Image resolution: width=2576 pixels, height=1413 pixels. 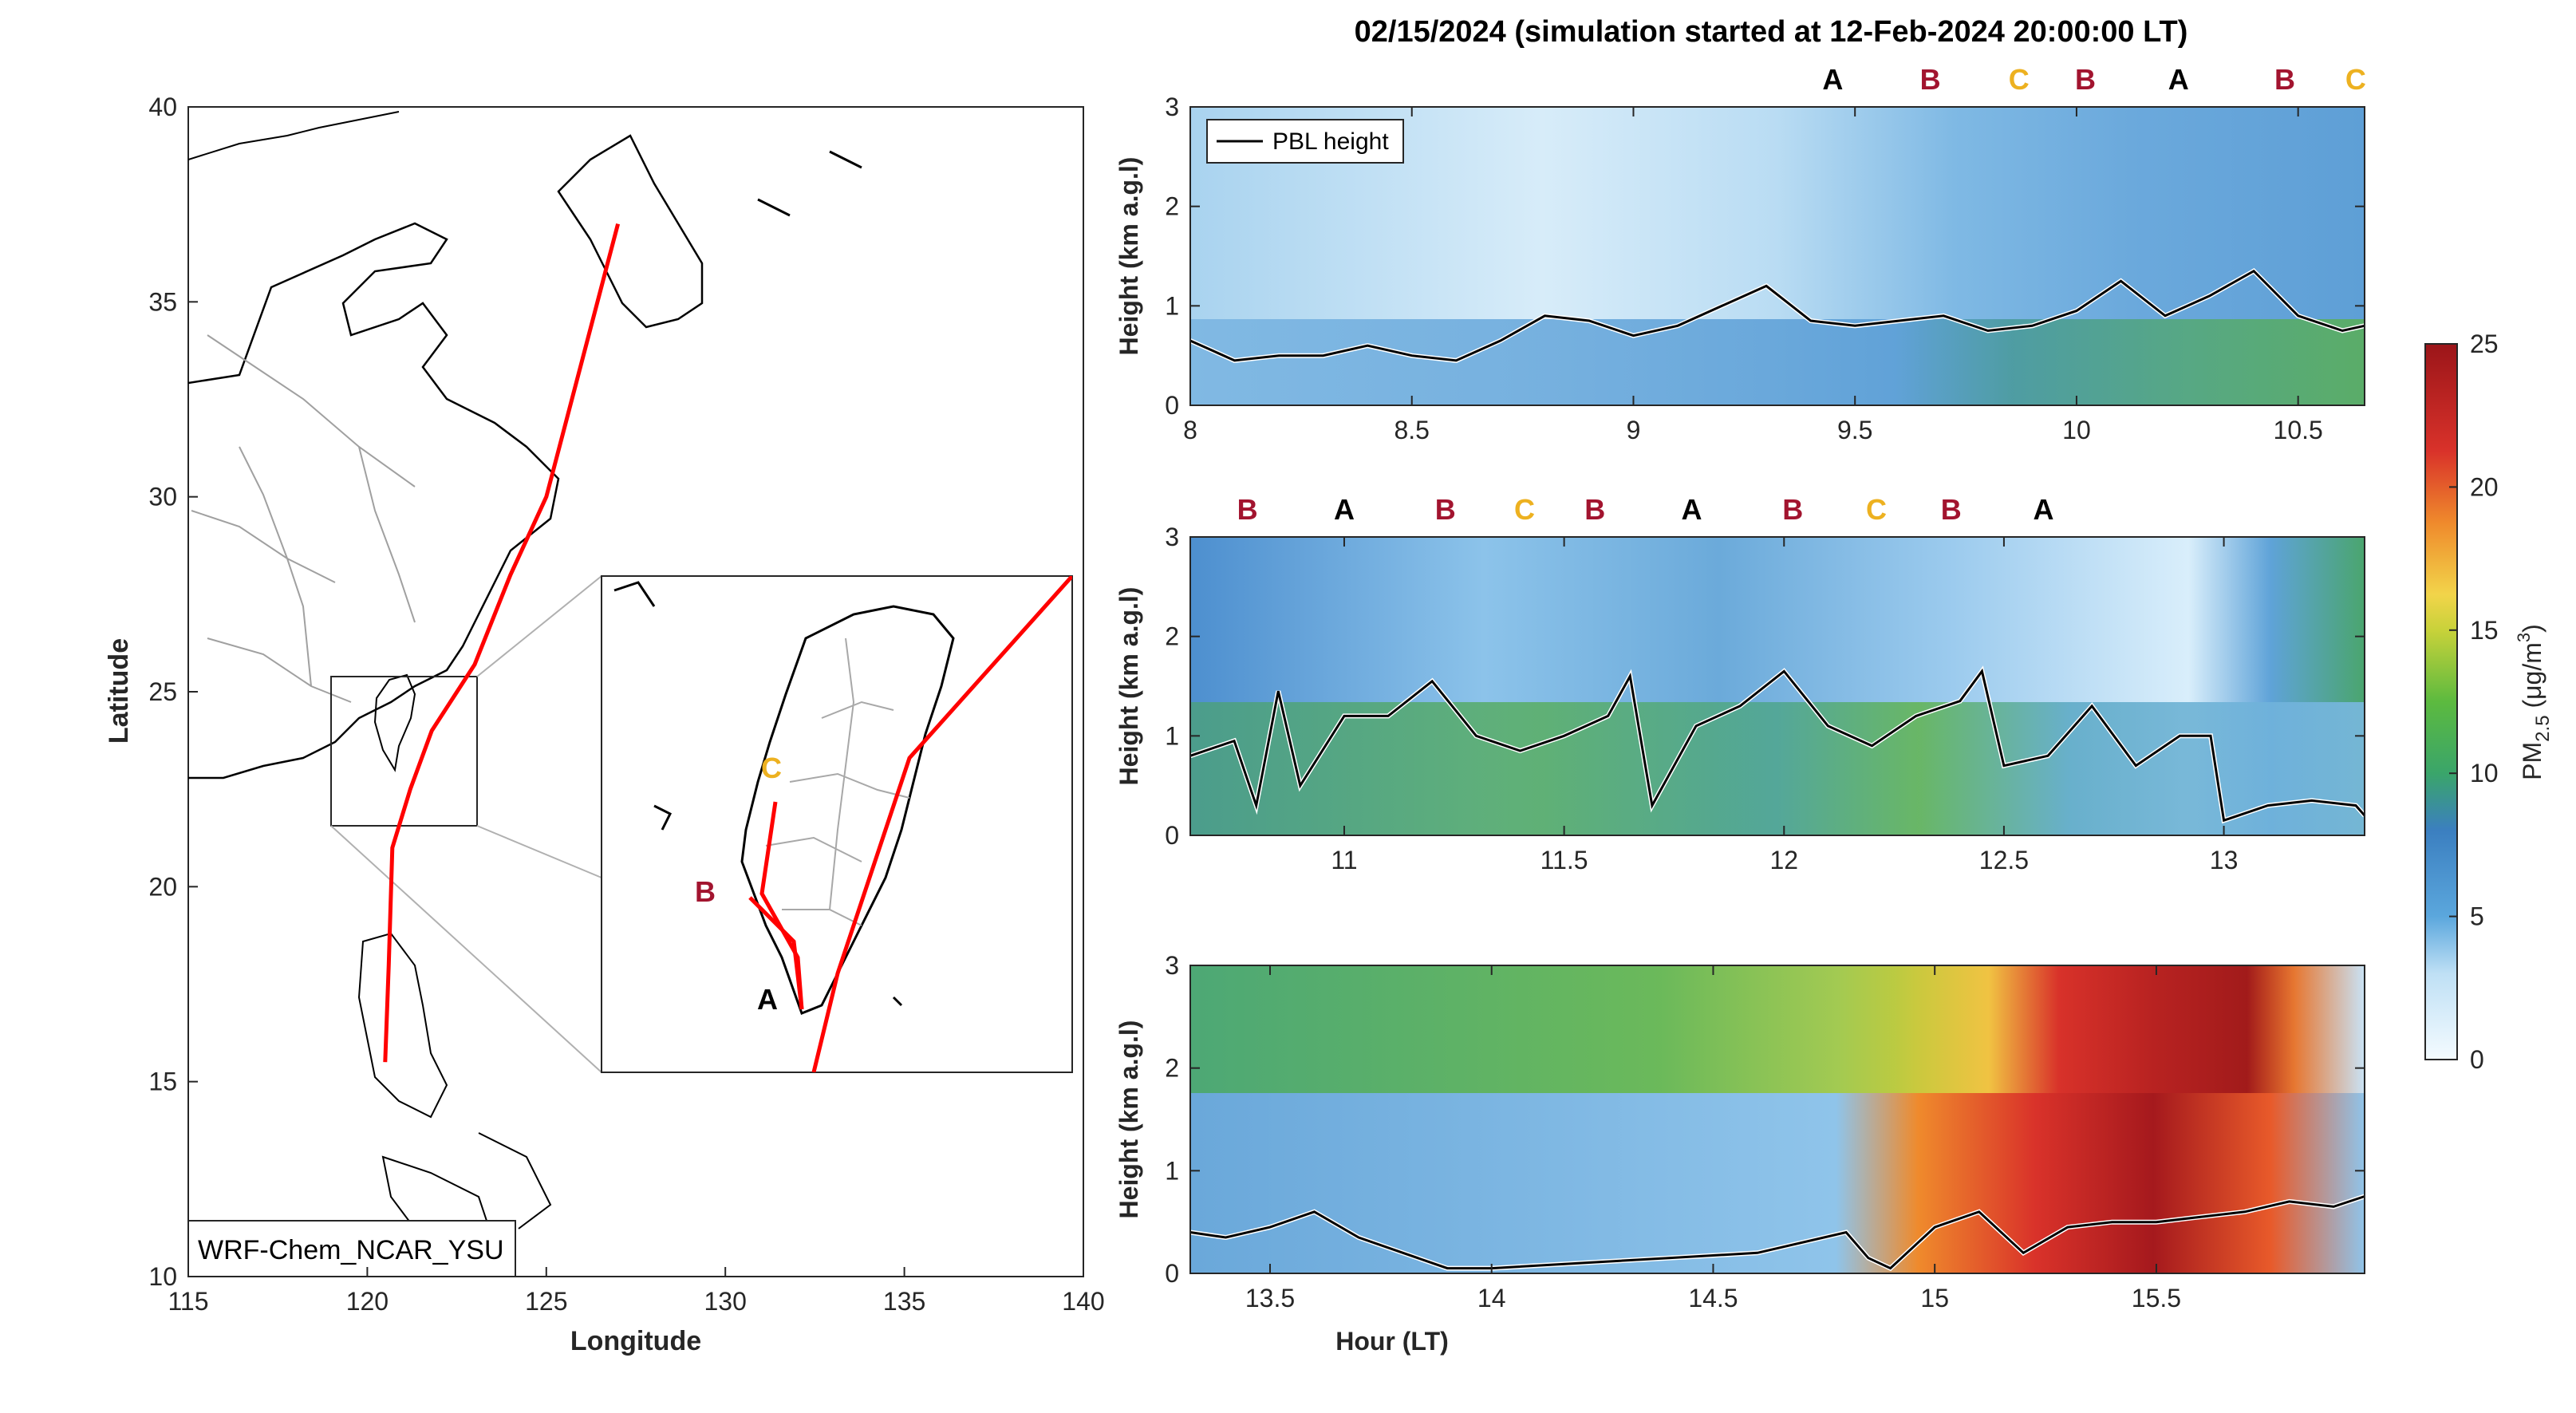 I want to click on zoom-connector-top, so click(x=539, y=626).